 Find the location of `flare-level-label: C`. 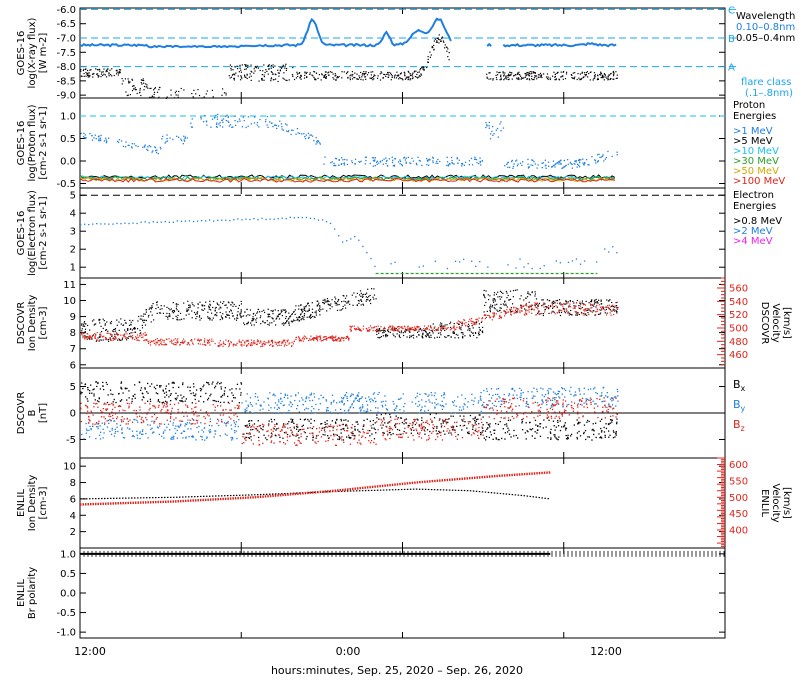

flare-level-label: C is located at coordinates (731, 10).